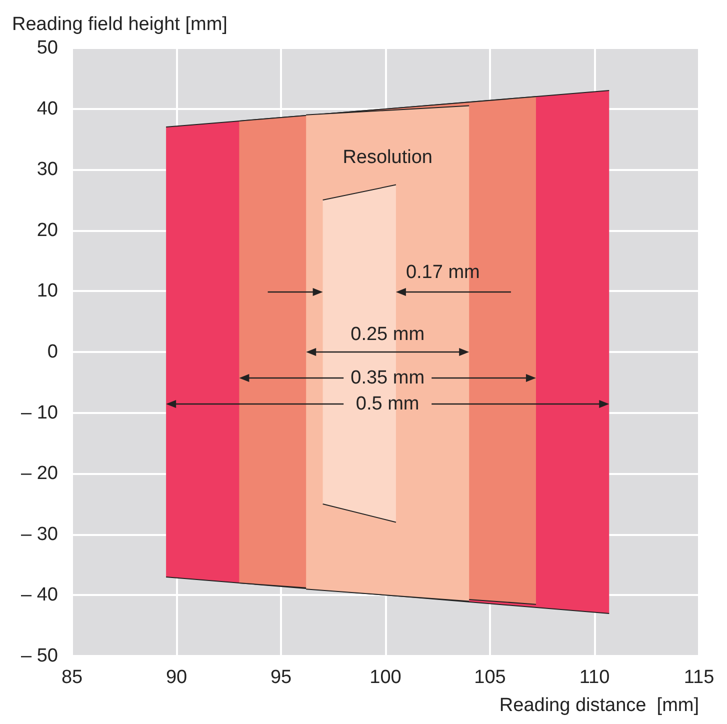 This screenshot has height=724, width=727. Describe the element at coordinates (387, 378) in the screenshot. I see `series-label: 0.35 mm` at that location.